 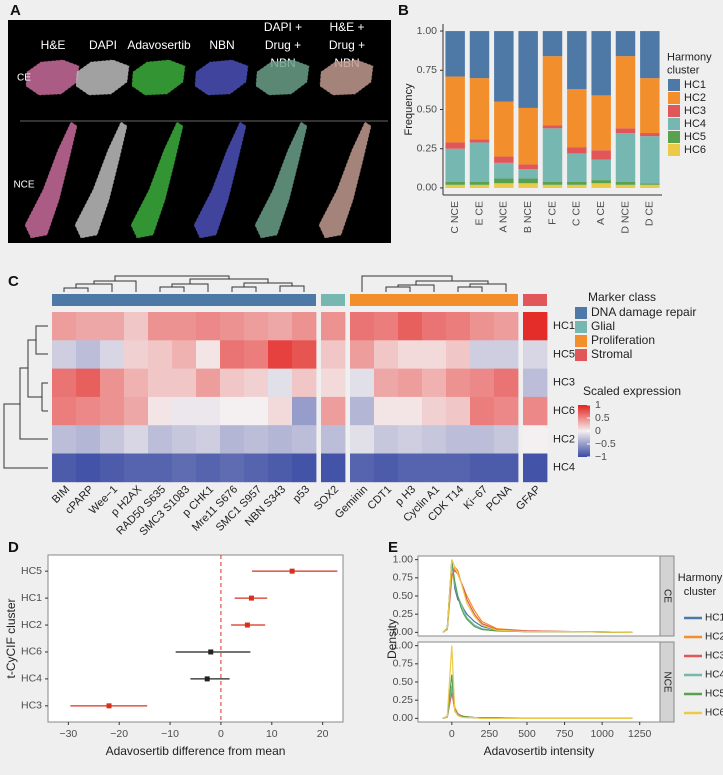 What do you see at coordinates (11, 638) in the screenshot?
I see `y-axis-title: t-CyCIF cluster` at bounding box center [11, 638].